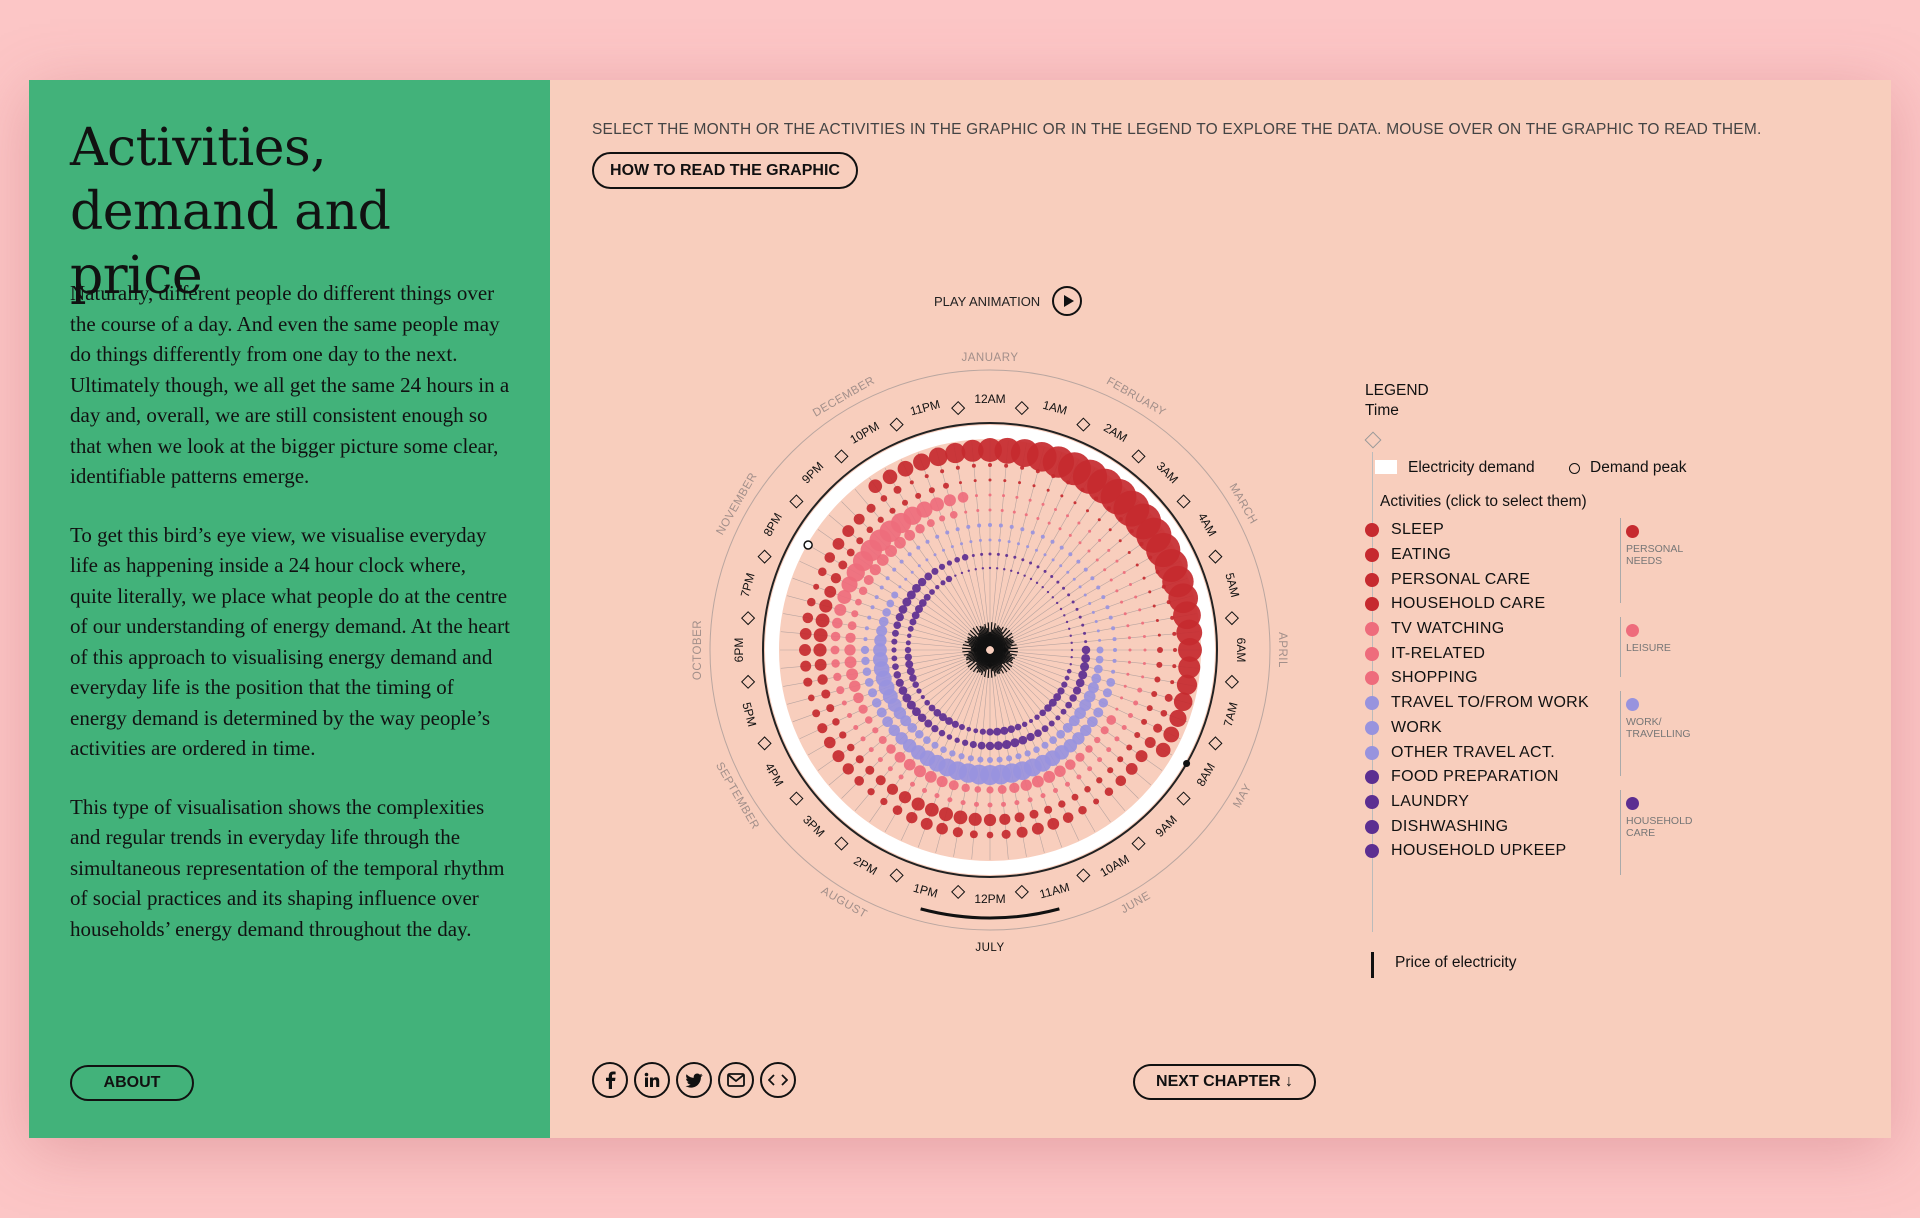 The image size is (1920, 1218). What do you see at coordinates (652, 1080) in the screenshot?
I see `linkedin-icon` at bounding box center [652, 1080].